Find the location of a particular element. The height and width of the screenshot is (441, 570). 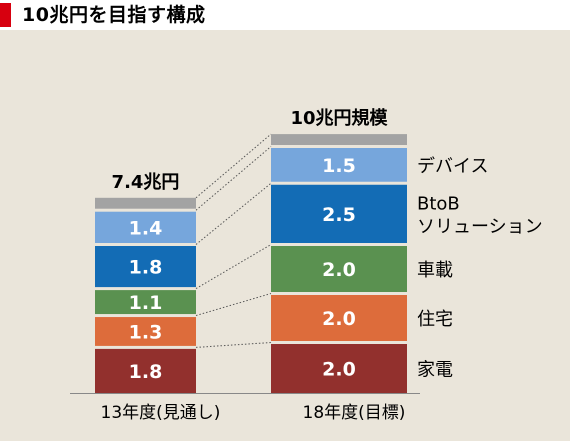

data-label-2-4: 2.5 is located at coordinates (339, 215).